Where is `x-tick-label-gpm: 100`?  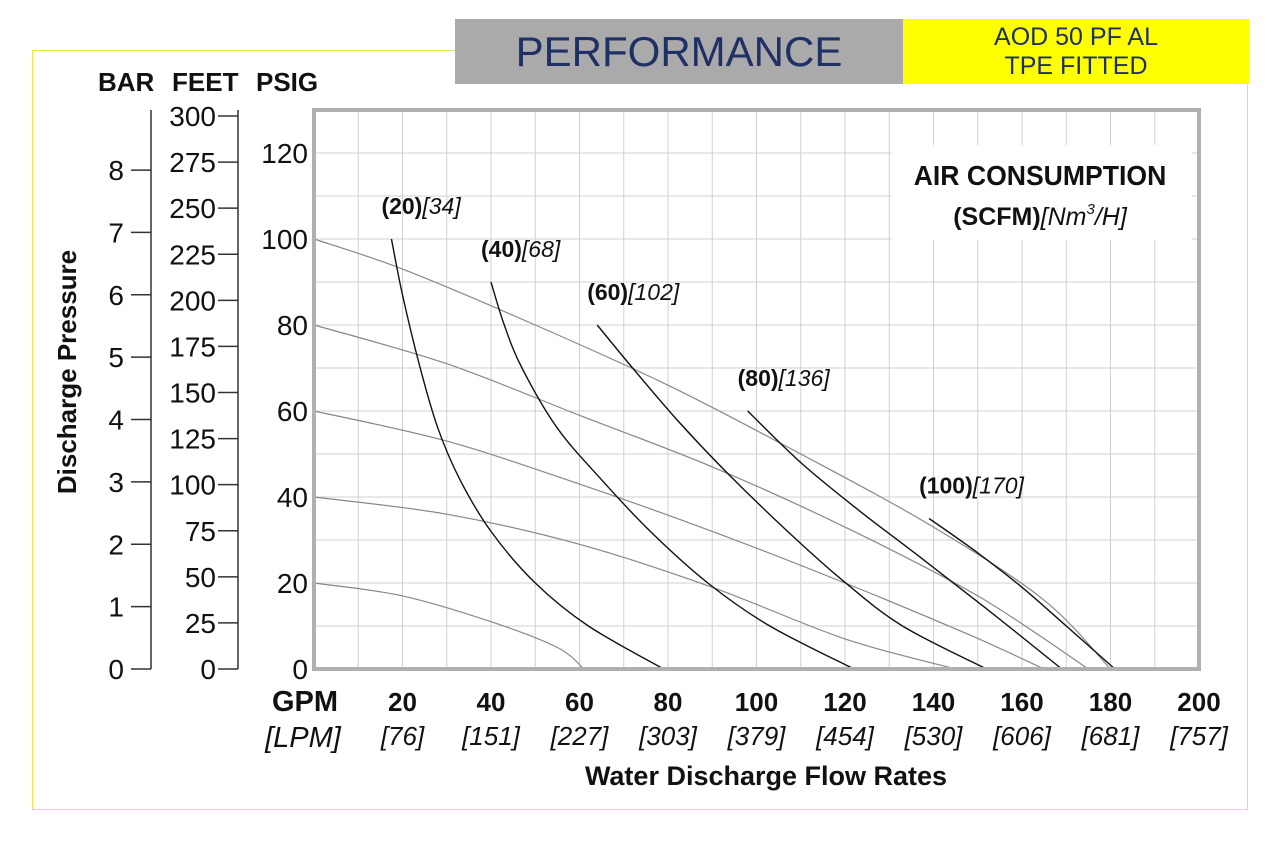 x-tick-label-gpm: 100 is located at coordinates (756, 702).